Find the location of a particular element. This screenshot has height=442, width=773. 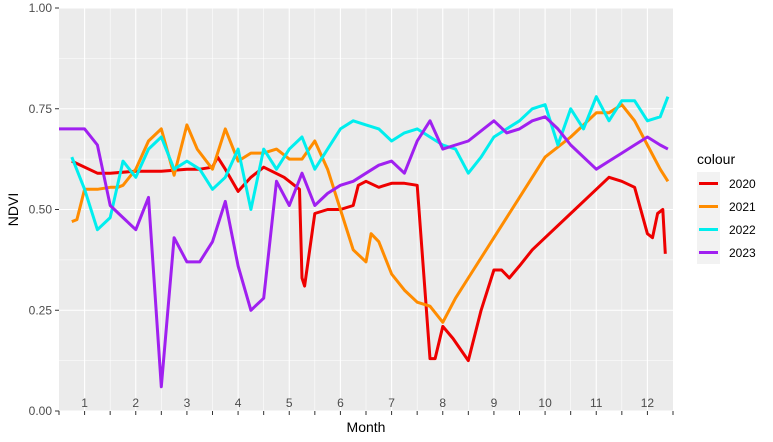

x-tick-label: 1 is located at coordinates (84, 403).